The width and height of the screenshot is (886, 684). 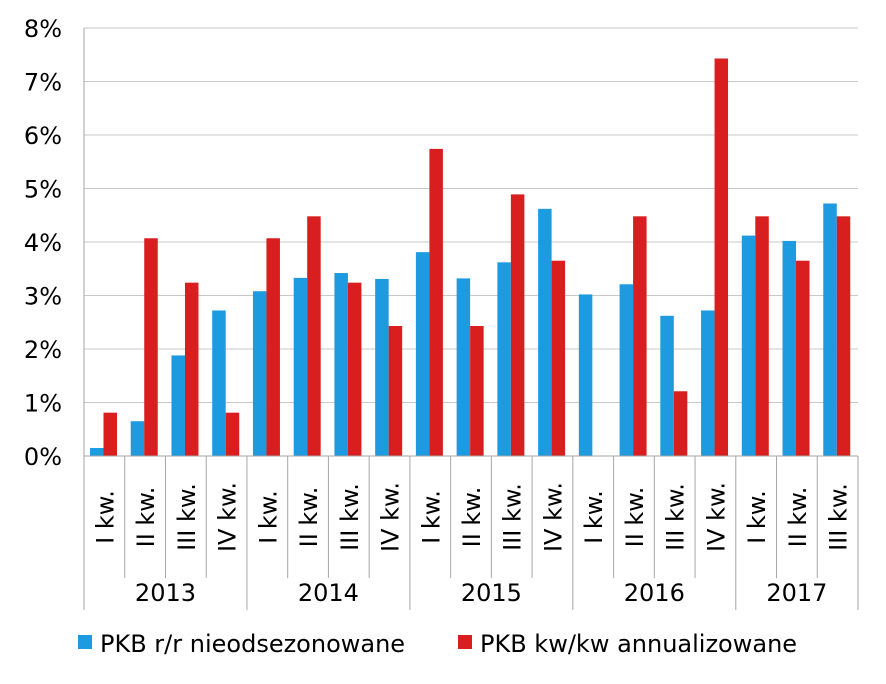 I want to click on x-group-label: 2017, so click(x=796, y=593).